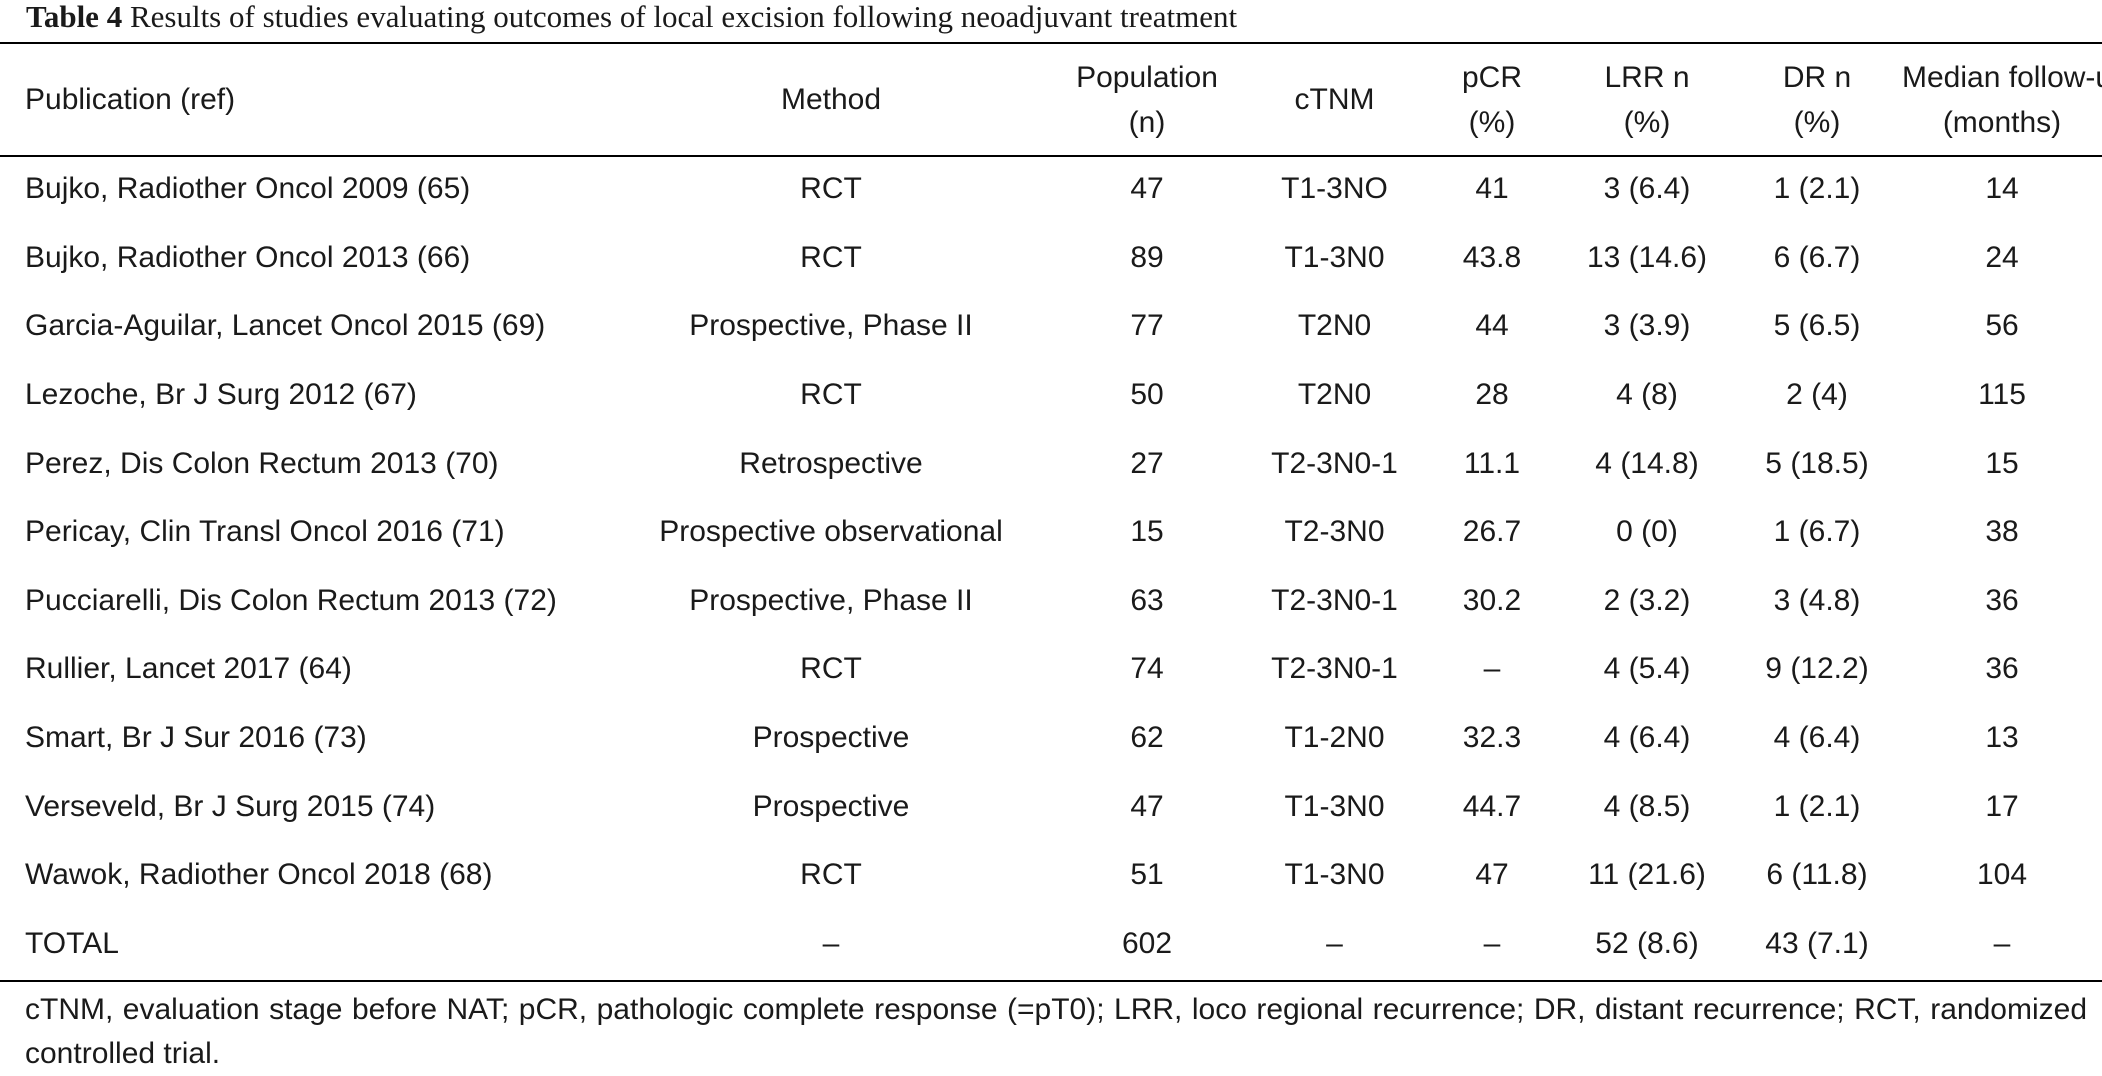  What do you see at coordinates (1334, 532) in the screenshot?
I see `cell-ctnm: T2-3N0` at bounding box center [1334, 532].